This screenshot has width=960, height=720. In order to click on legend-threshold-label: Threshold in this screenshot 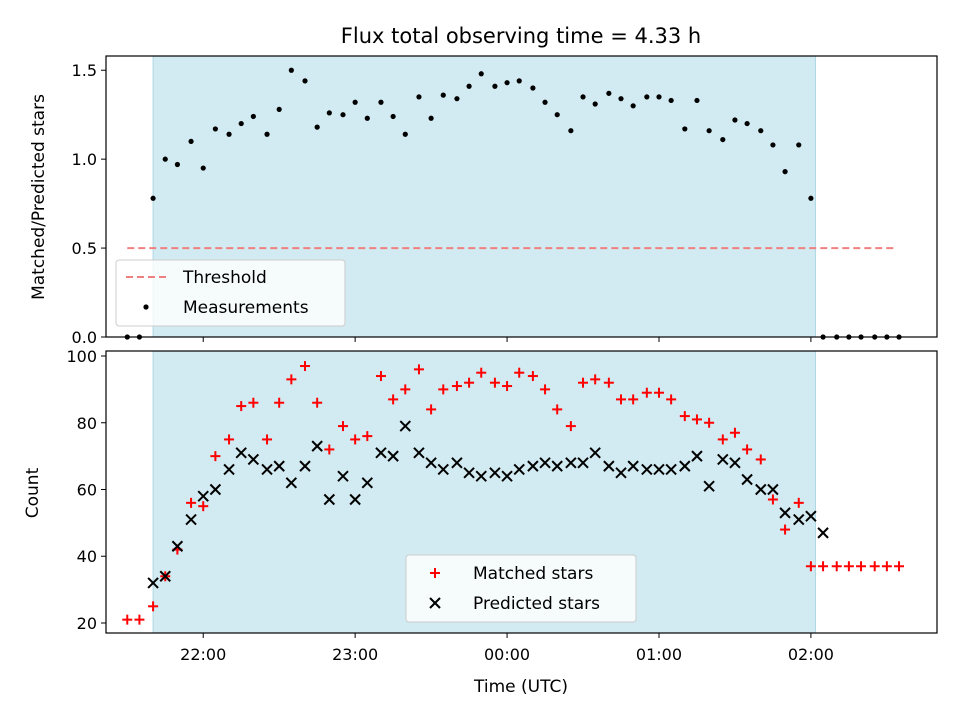, I will do `click(224, 278)`.